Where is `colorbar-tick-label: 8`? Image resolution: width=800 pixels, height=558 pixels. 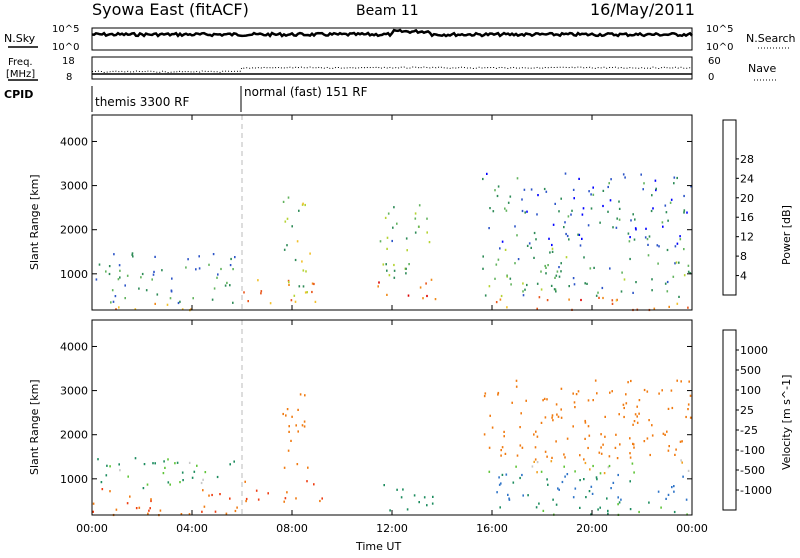
colorbar-tick-label: 8 is located at coordinates (743, 256).